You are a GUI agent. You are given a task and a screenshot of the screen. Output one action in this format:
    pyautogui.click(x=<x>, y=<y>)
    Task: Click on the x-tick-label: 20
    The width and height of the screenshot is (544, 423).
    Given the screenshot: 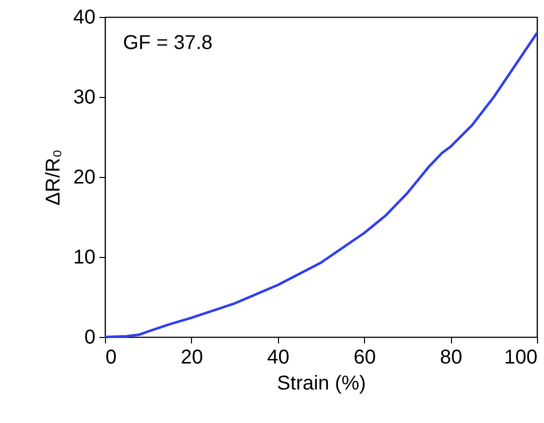 What is the action you would take?
    pyautogui.click(x=192, y=357)
    